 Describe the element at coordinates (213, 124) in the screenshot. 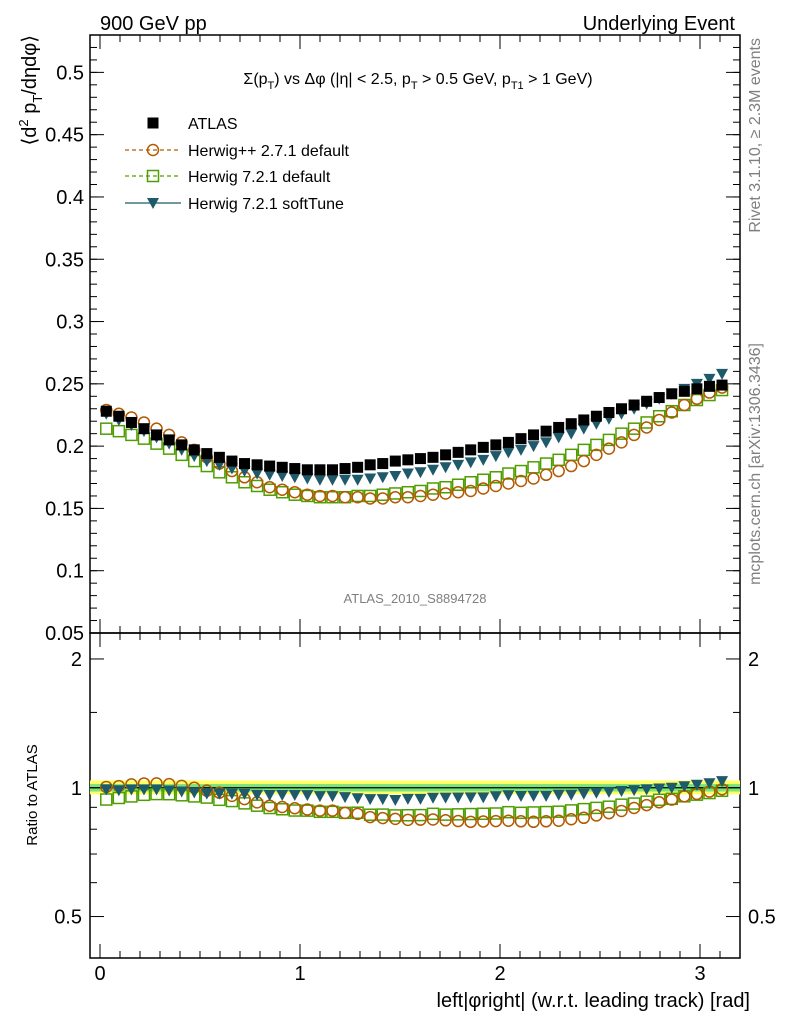

I see `legend-label: ATLAS` at that location.